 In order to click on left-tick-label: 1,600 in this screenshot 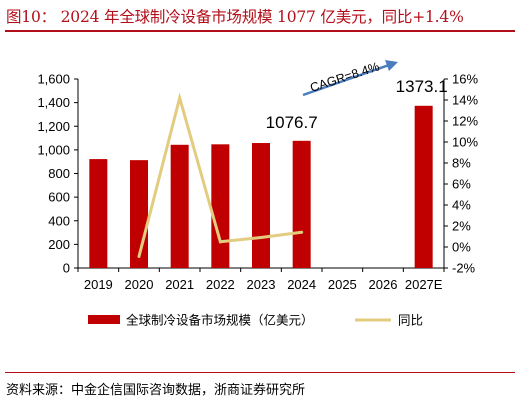, I will do `click(53, 79)`.